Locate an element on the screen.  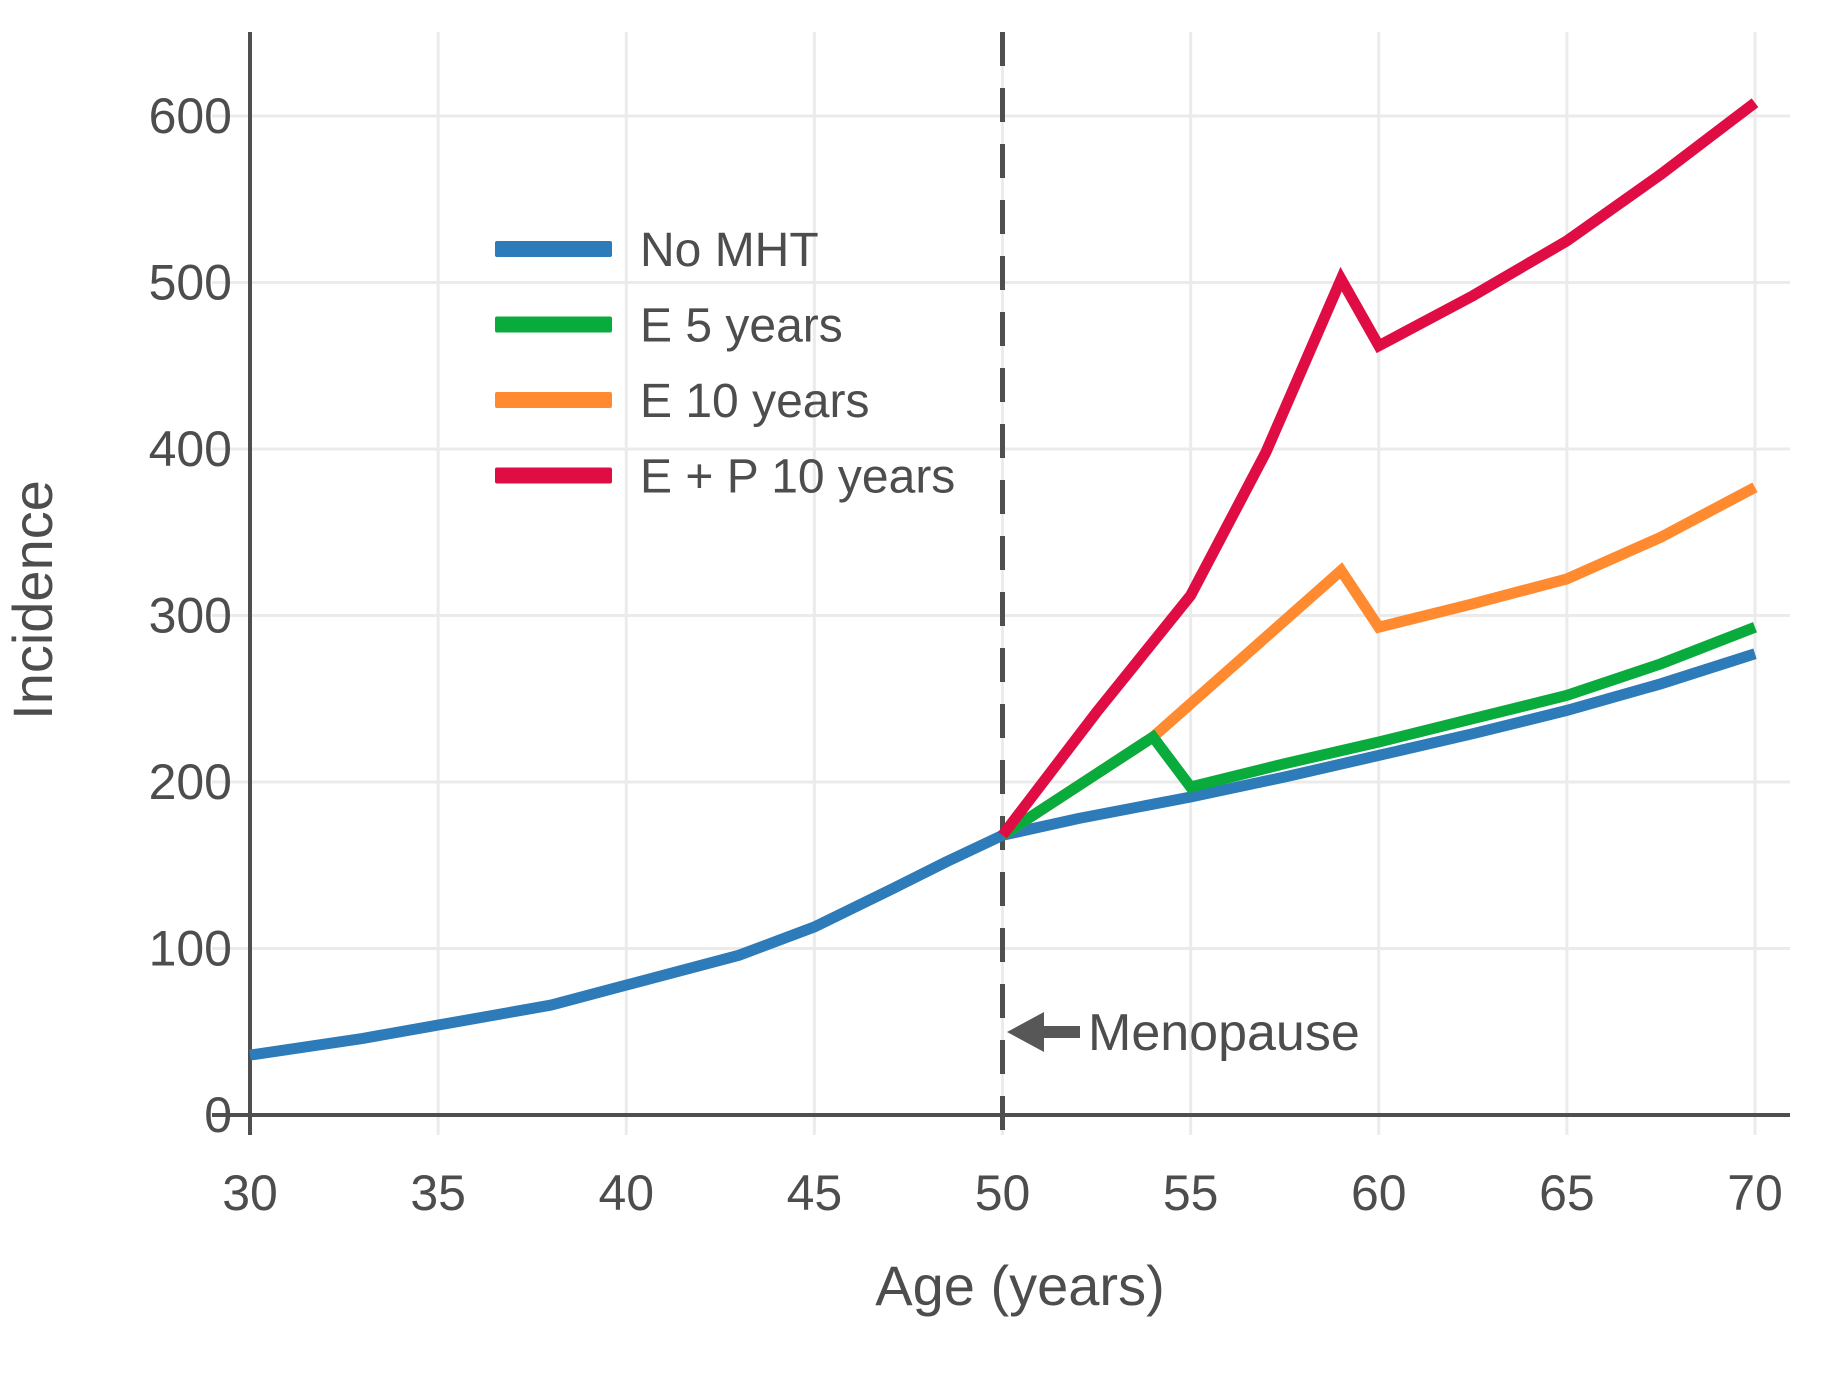
legend-item-no-mht: No MHT is located at coordinates (657, 250).